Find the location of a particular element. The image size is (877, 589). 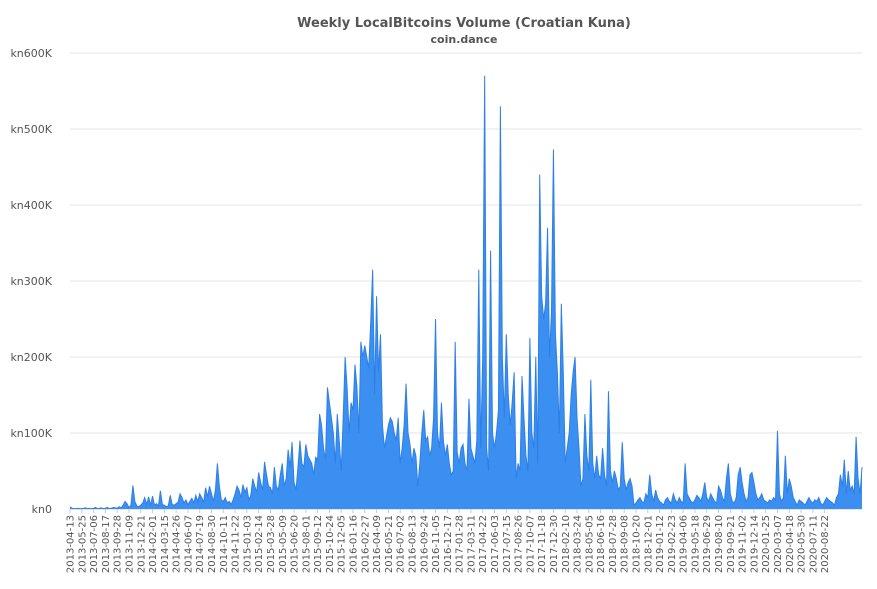

x-tick-label: 2018-09-08 is located at coordinates (625, 544).